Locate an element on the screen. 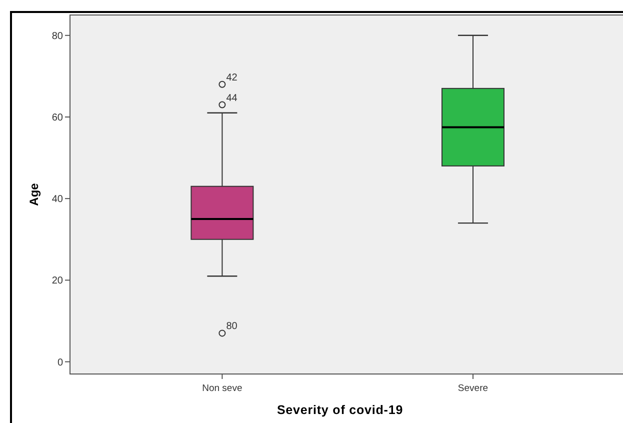  annotation: 42 is located at coordinates (232, 78).